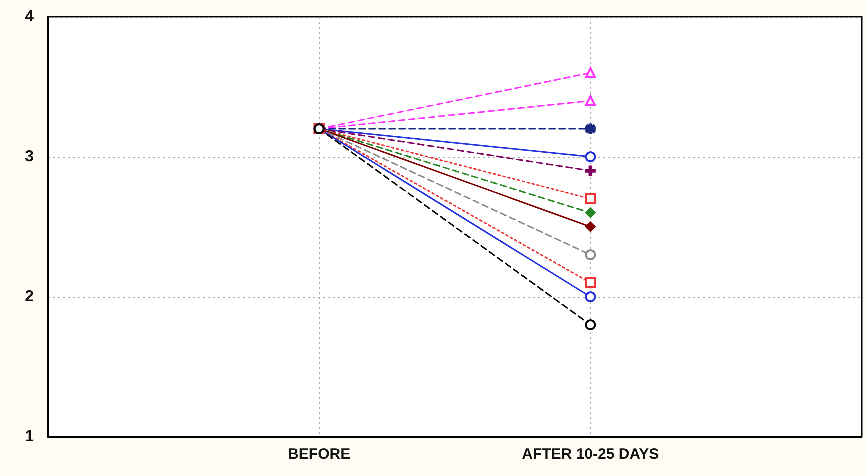 The image size is (866, 476). What do you see at coordinates (29, 17) in the screenshot?
I see `y-tick-label: 4` at bounding box center [29, 17].